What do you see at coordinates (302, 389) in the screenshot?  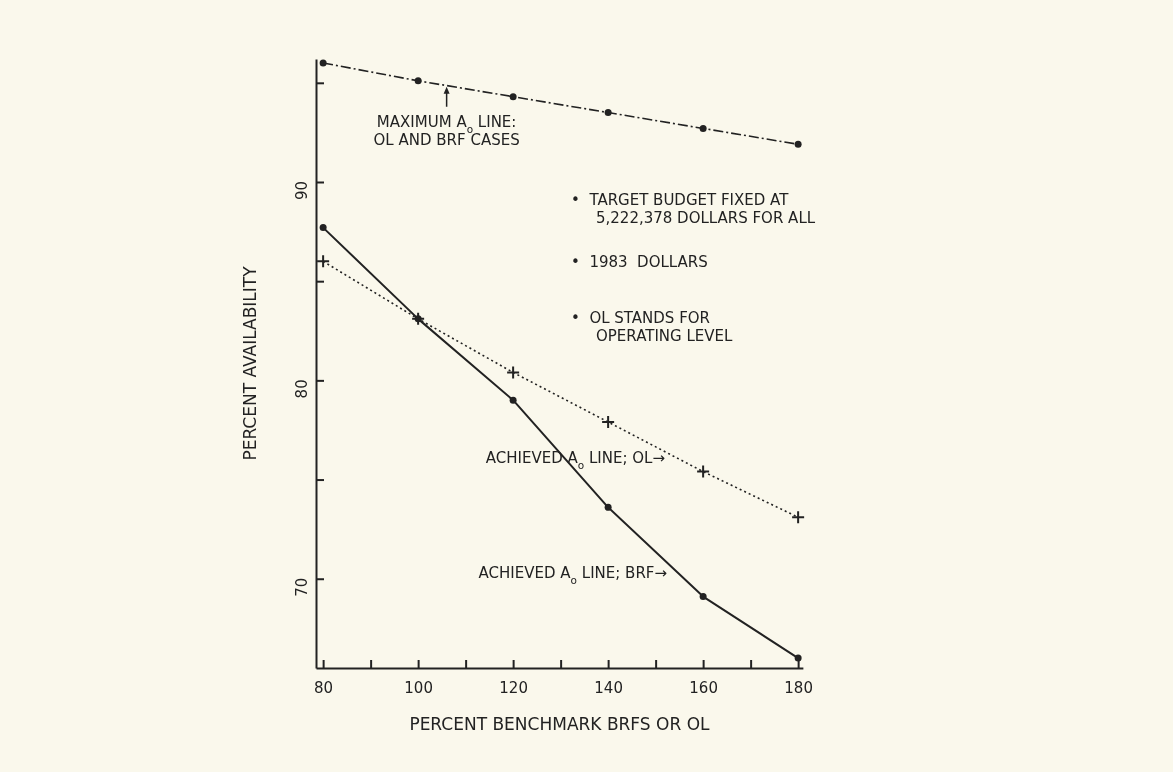 I see `y-tick-label: 80` at bounding box center [302, 389].